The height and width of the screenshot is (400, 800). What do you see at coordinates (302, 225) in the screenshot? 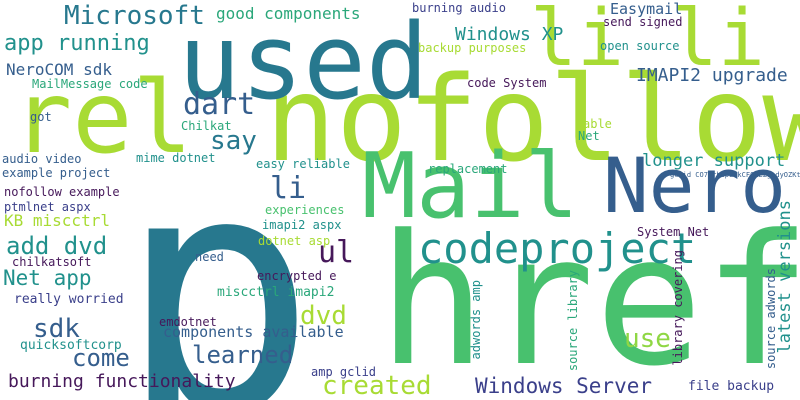
I see `word-cloud-term: imapi2 aspx` at bounding box center [302, 225].